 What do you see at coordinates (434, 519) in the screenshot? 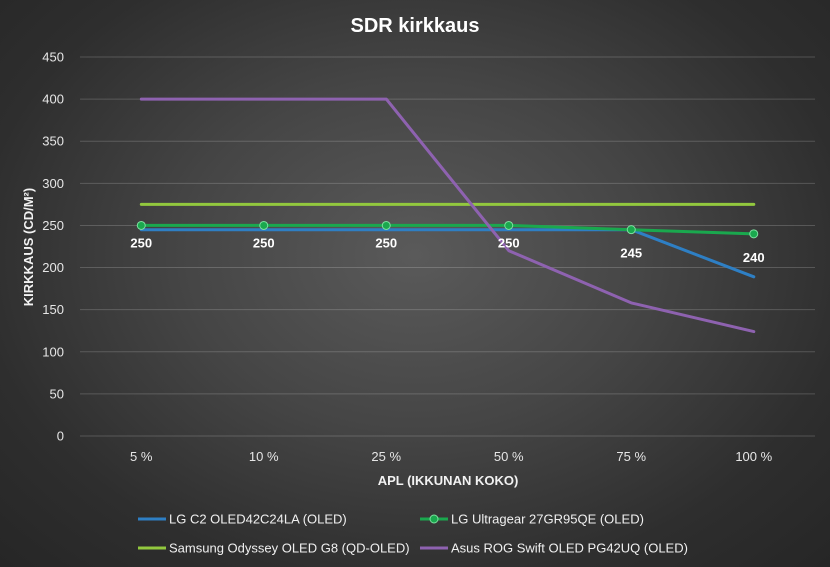
I see `legend-marker` at bounding box center [434, 519].